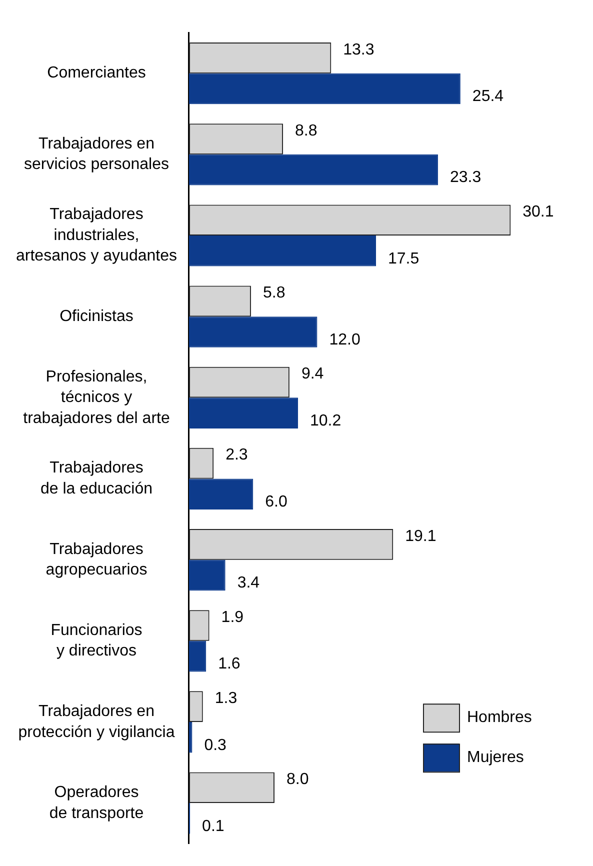 The image size is (593, 866). I want to click on data-label: 12.0, so click(344, 339).